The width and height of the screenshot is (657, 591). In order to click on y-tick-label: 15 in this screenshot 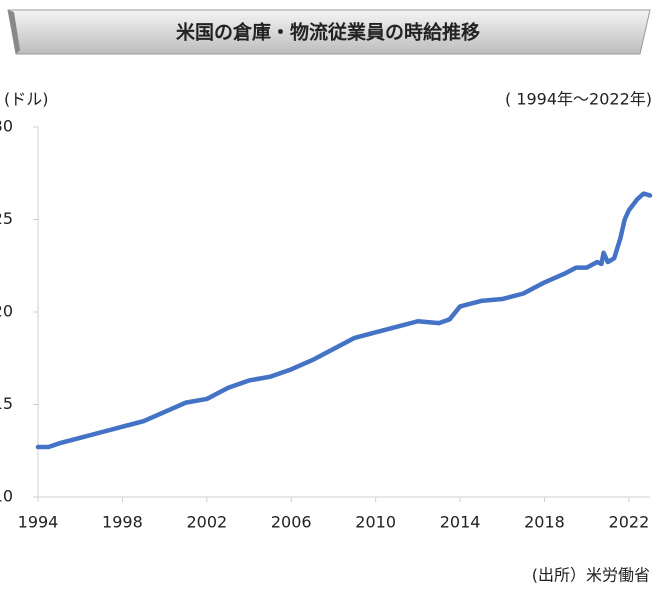, I will do `click(6, 403)`.